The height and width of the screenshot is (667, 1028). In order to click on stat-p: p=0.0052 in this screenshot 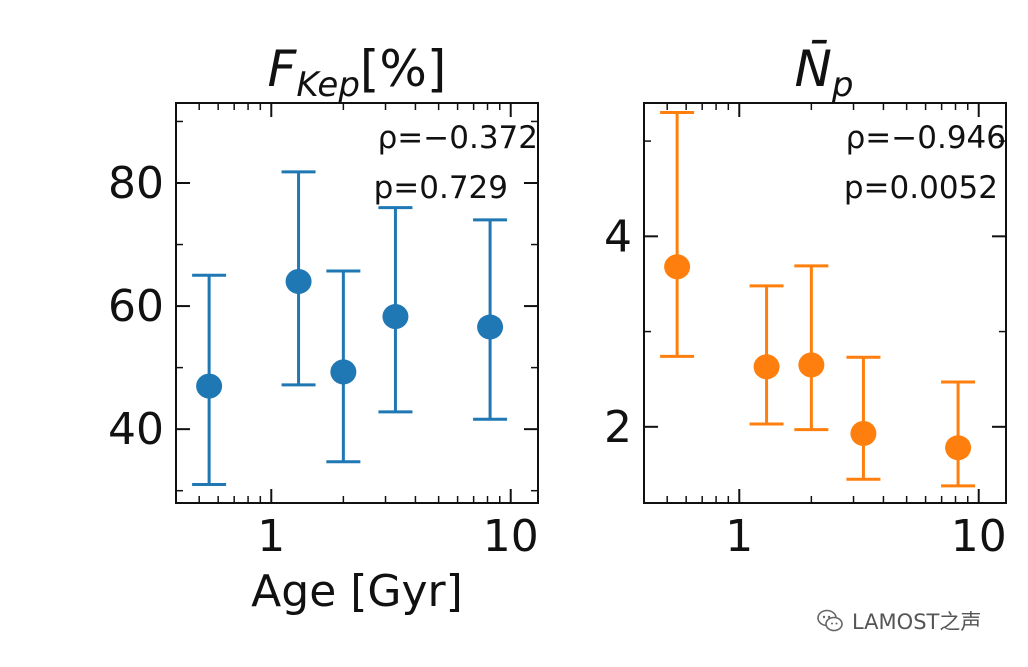, I will do `click(921, 188)`.